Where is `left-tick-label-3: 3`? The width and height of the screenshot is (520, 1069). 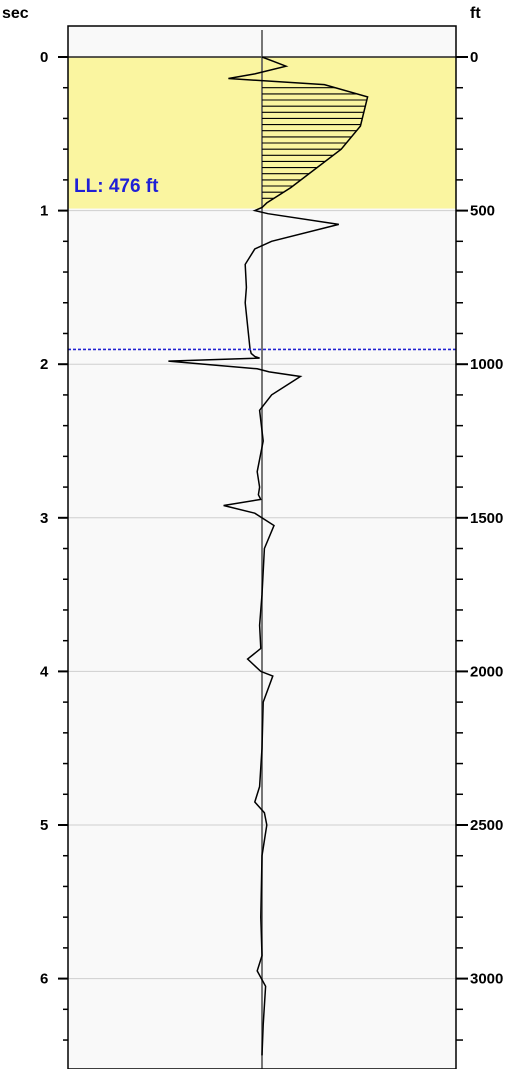 left-tick-label-3: 3 is located at coordinates (44, 518).